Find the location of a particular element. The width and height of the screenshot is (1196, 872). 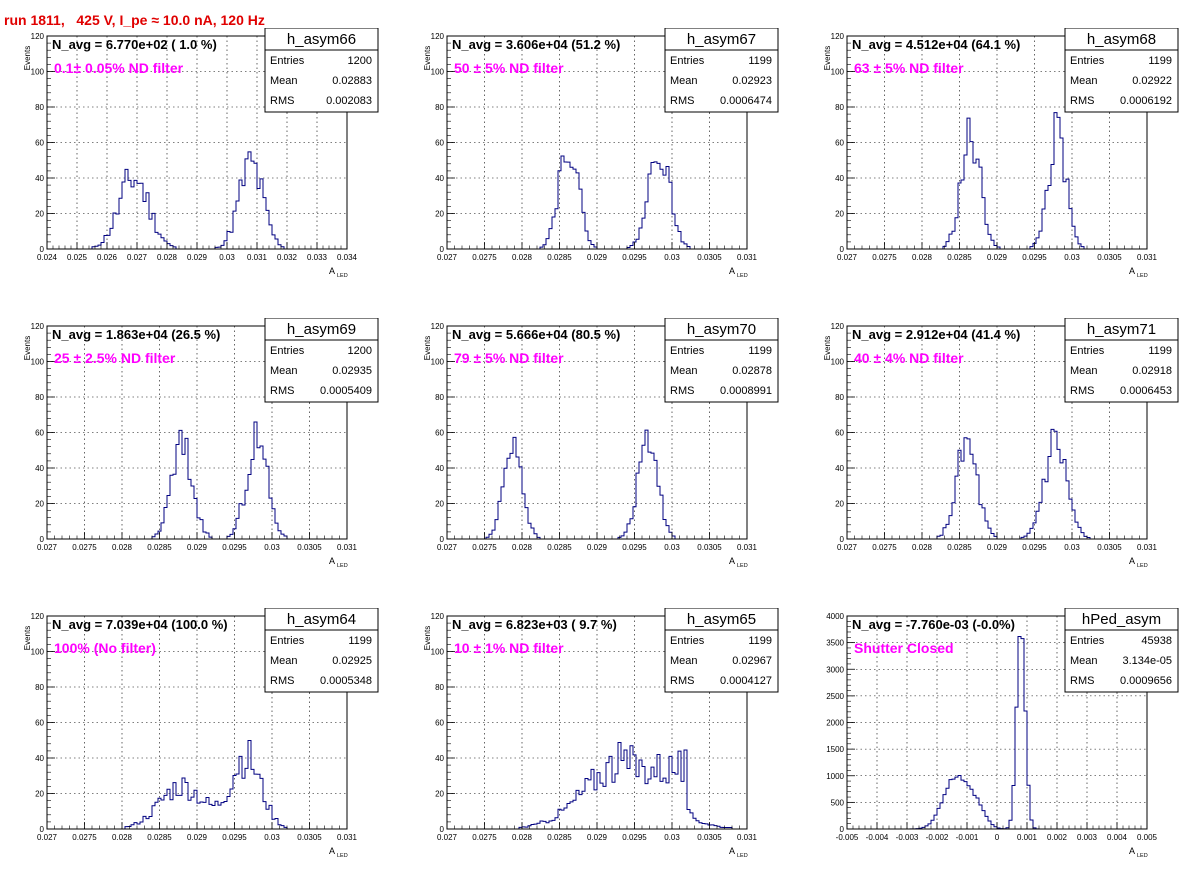

histogram-name: h_asym67 is located at coordinates (721, 39).